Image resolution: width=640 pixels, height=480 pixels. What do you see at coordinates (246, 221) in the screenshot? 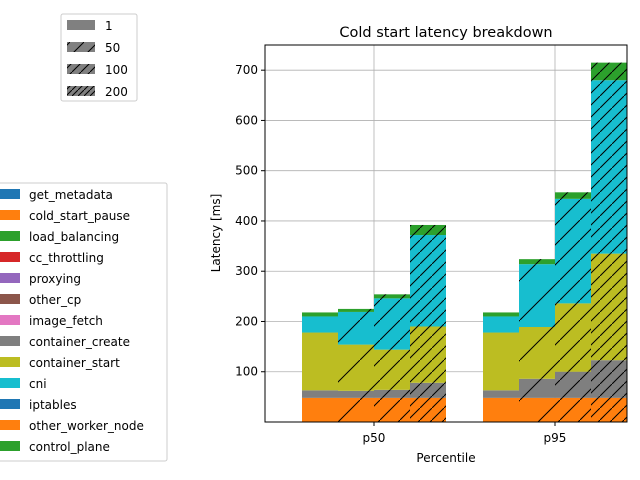
I see `y-tick-label: 400` at bounding box center [246, 221].